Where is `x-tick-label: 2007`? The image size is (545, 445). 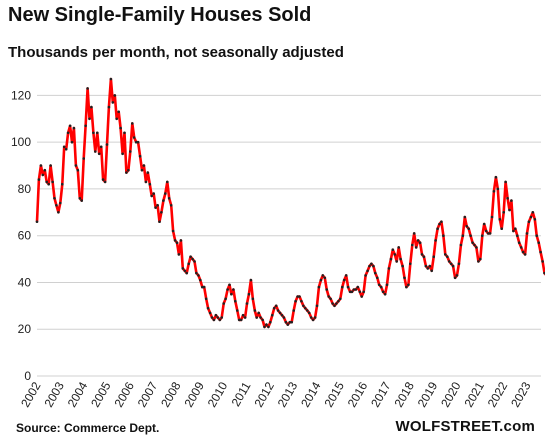
x-tick-label: 2007 is located at coordinates (148, 394).